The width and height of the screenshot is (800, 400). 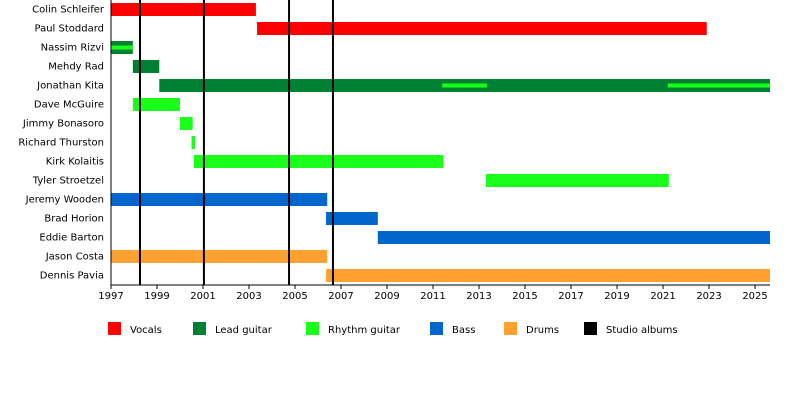 What do you see at coordinates (74, 257) in the screenshot?
I see `y-tick-label: Jason Costa` at bounding box center [74, 257].